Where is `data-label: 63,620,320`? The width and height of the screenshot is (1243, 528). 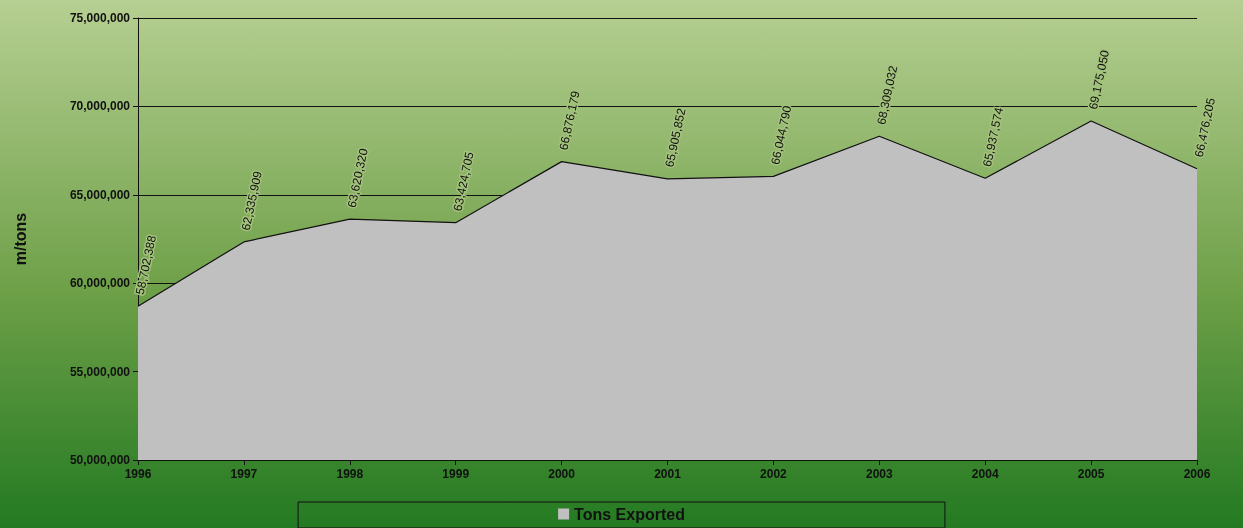 data-label: 63,620,320 is located at coordinates (357, 177).